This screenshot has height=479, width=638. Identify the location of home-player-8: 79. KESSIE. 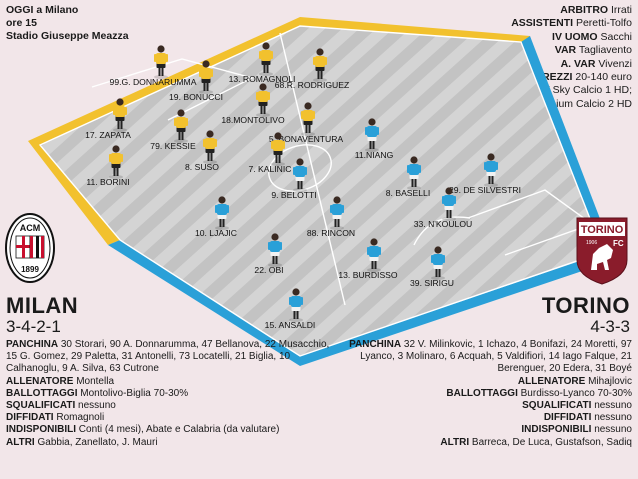
(173, 130).